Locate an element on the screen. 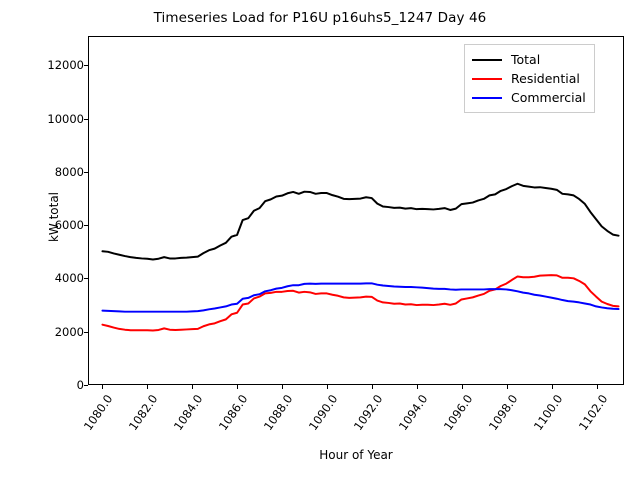 This screenshot has width=640, height=480. legend-label: Residential is located at coordinates (545, 78).